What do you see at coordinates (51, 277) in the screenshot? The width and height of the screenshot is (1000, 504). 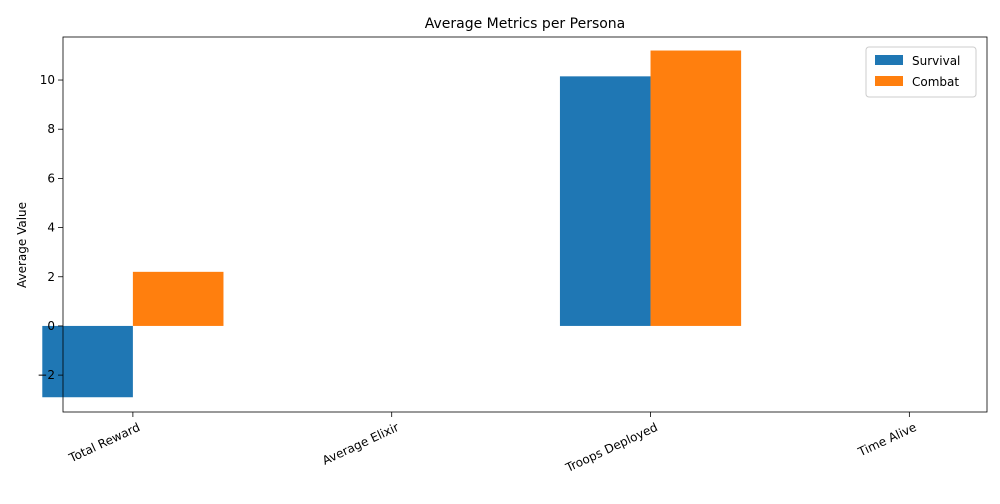 I see `y-tick-label: 2` at bounding box center [51, 277].